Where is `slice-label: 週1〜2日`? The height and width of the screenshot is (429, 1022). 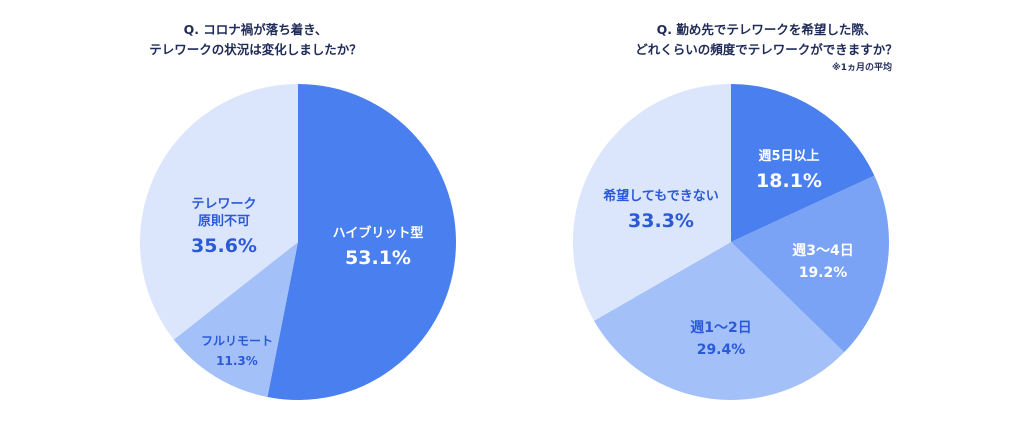 slice-label: 週1〜2日 is located at coordinates (720, 328).